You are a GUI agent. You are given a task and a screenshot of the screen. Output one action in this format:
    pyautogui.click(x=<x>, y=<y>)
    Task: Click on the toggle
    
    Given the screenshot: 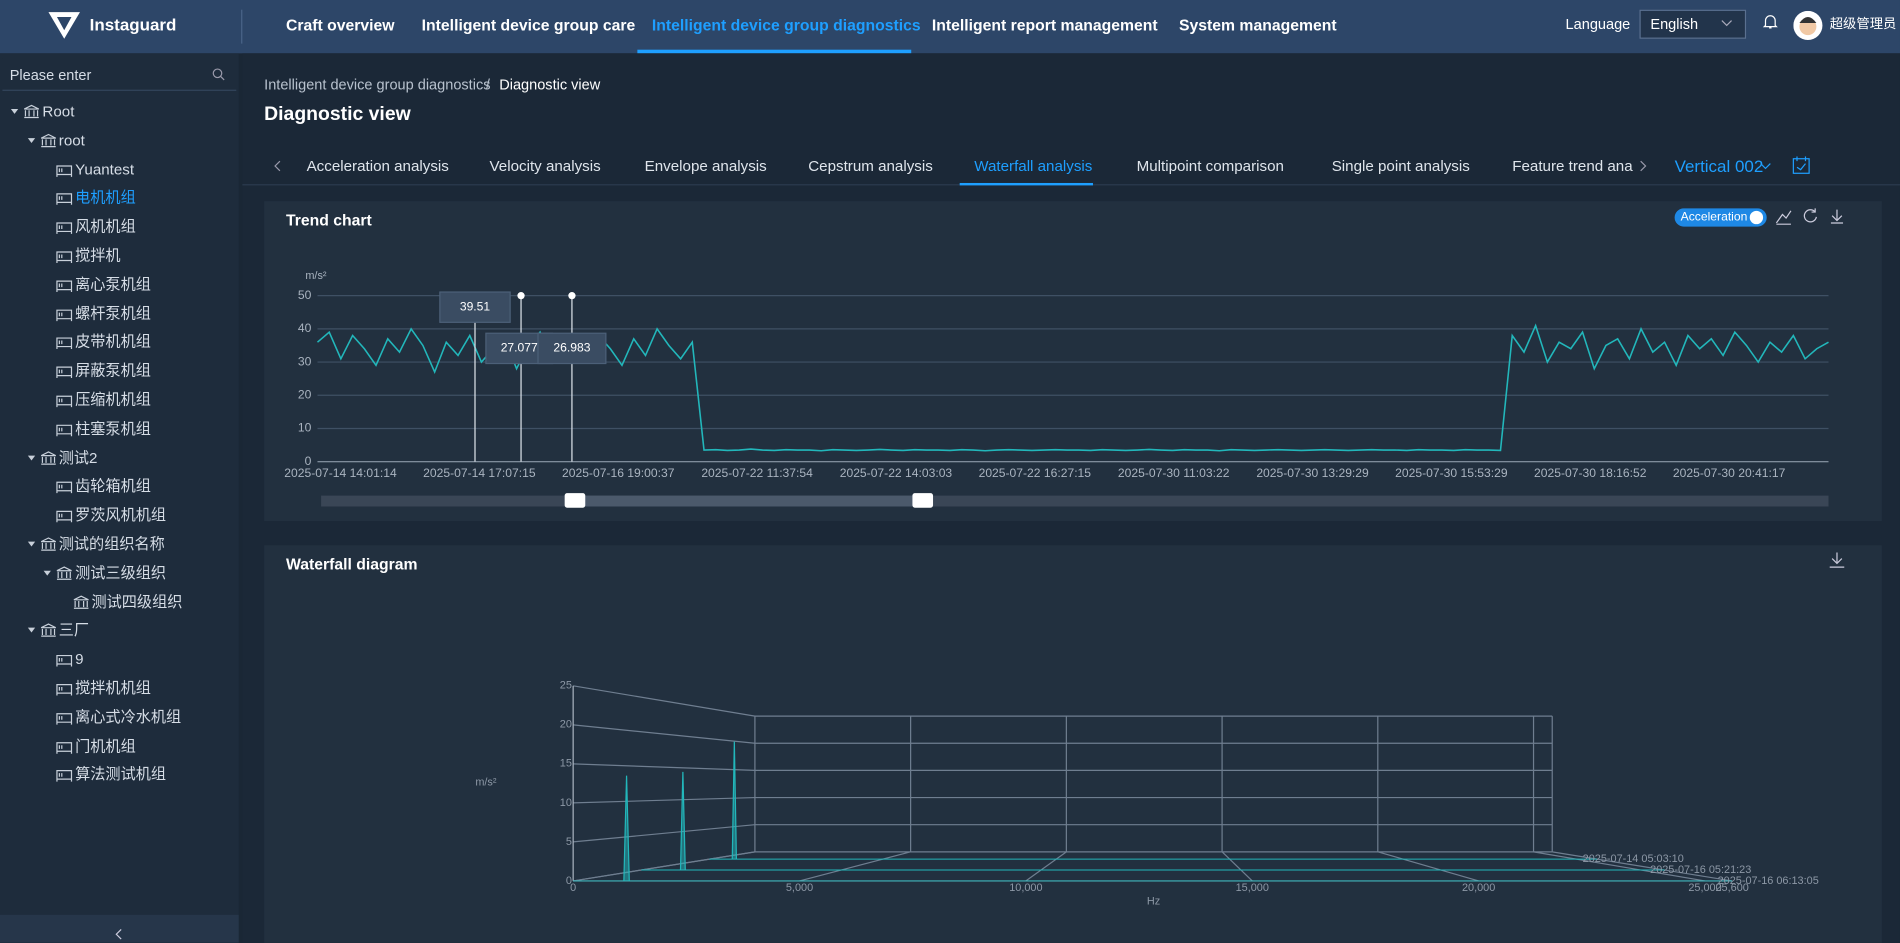 What is the action you would take?
    pyautogui.click(x=1720, y=217)
    